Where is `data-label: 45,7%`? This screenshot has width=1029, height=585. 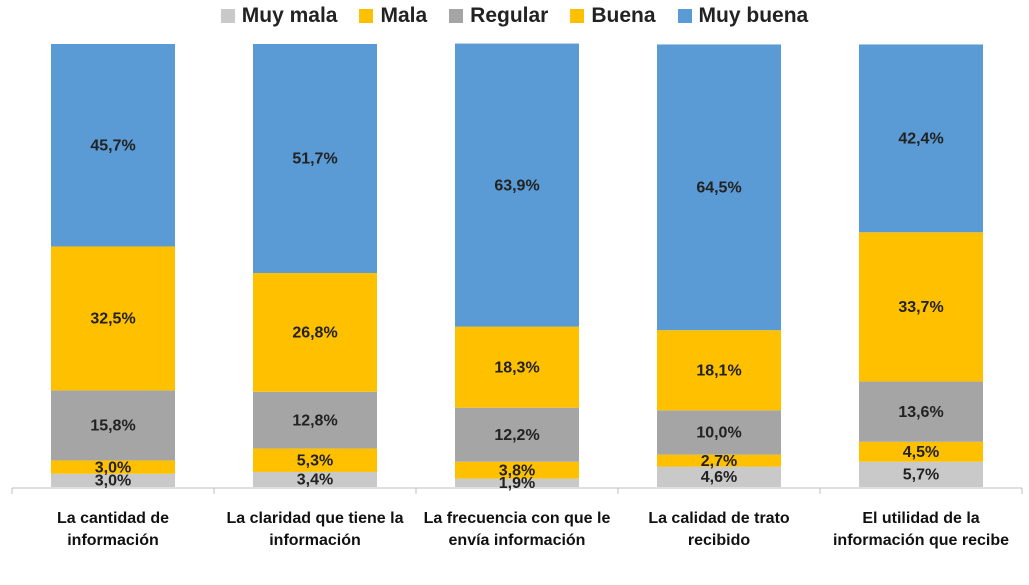 data-label: 45,7% is located at coordinates (112, 145).